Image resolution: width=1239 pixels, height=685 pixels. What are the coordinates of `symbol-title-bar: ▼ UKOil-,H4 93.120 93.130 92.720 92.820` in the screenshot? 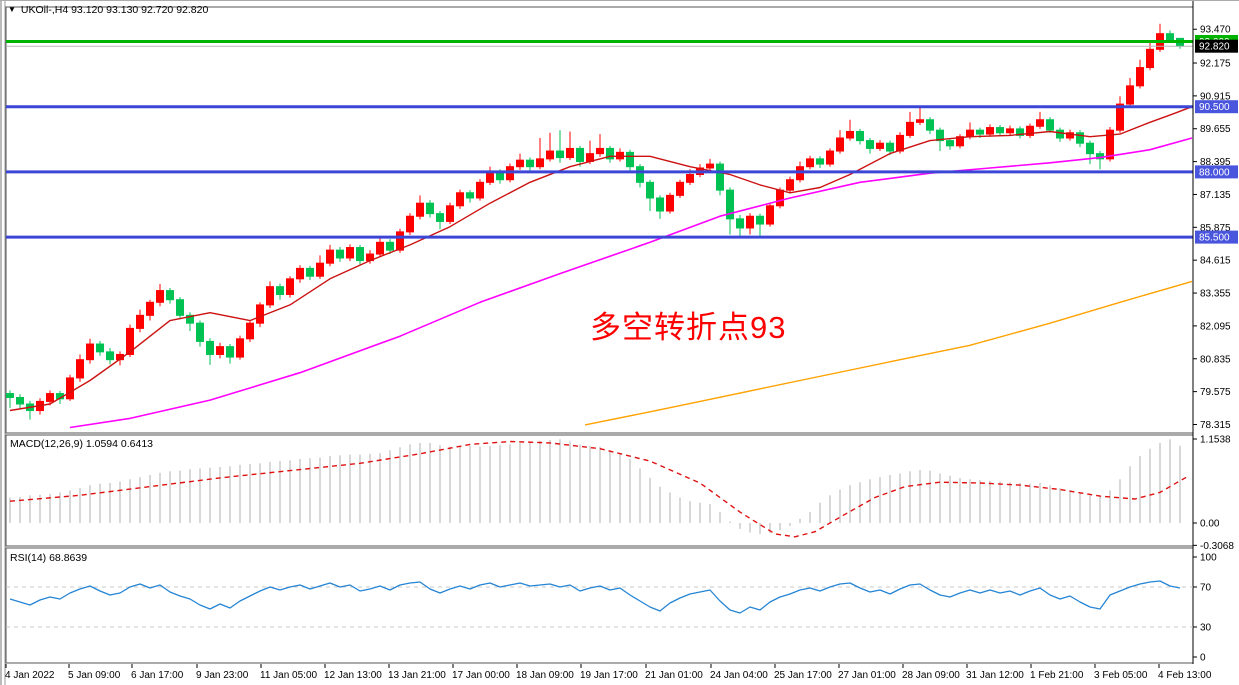 It's located at (108, 10).